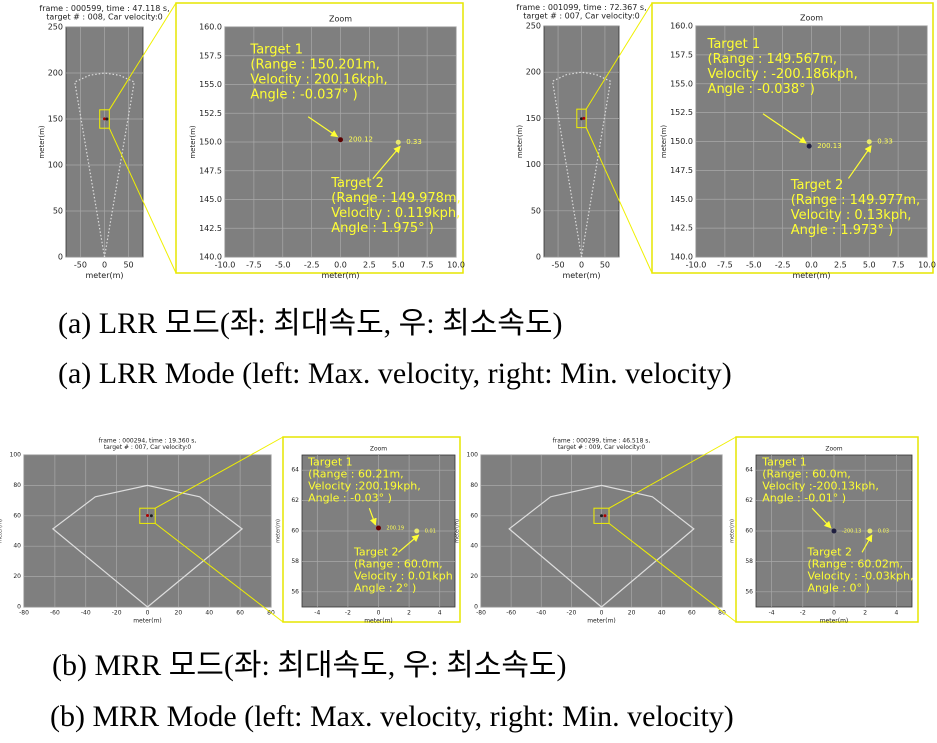 This screenshot has height=743, width=937. What do you see at coordinates (860, 575) in the screenshot?
I see `annotation: Velocity : -0.03kph,` at bounding box center [860, 575].